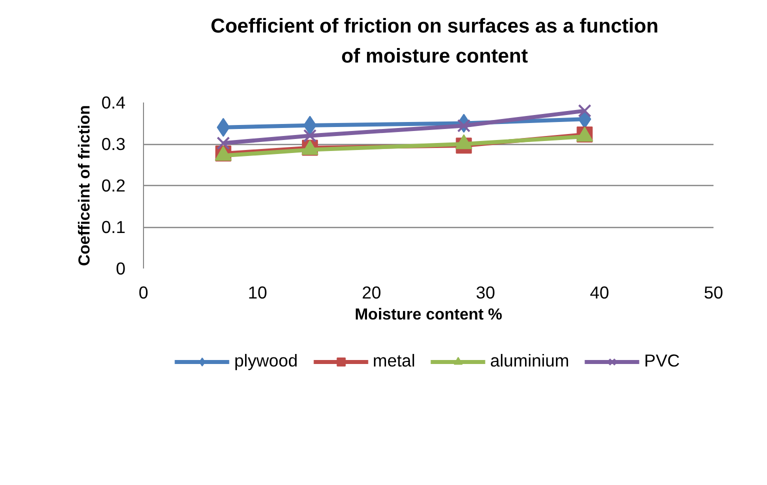  What do you see at coordinates (113, 102) in the screenshot?
I see `y-tick-label: 0.4` at bounding box center [113, 102].